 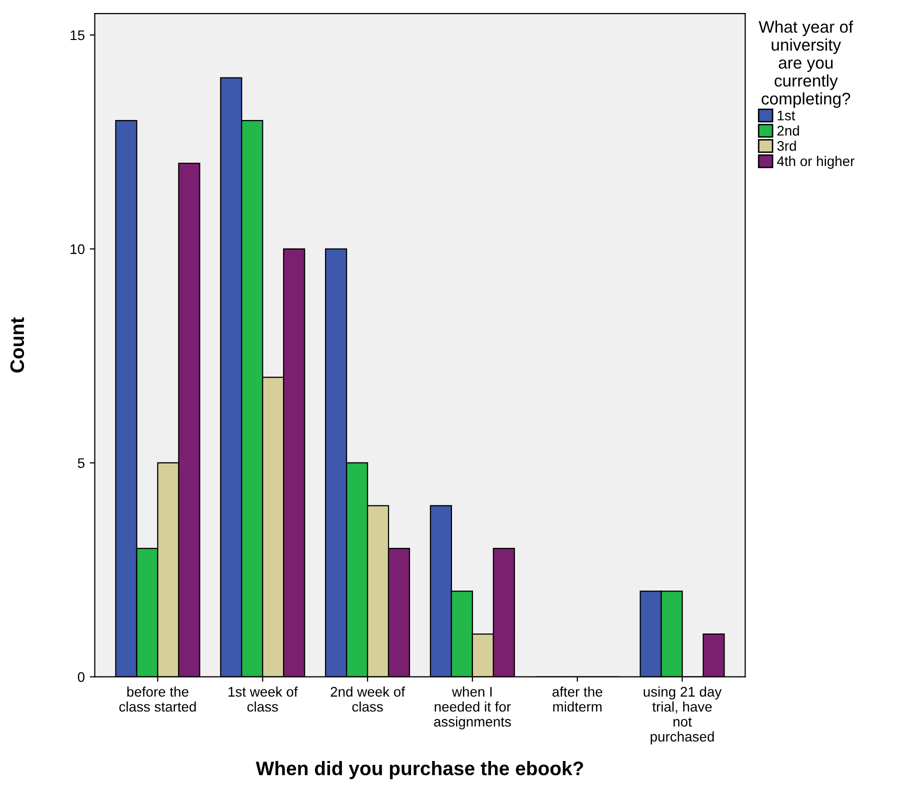 What do you see at coordinates (788, 130) in the screenshot?
I see `legend-label: 2nd` at bounding box center [788, 130].